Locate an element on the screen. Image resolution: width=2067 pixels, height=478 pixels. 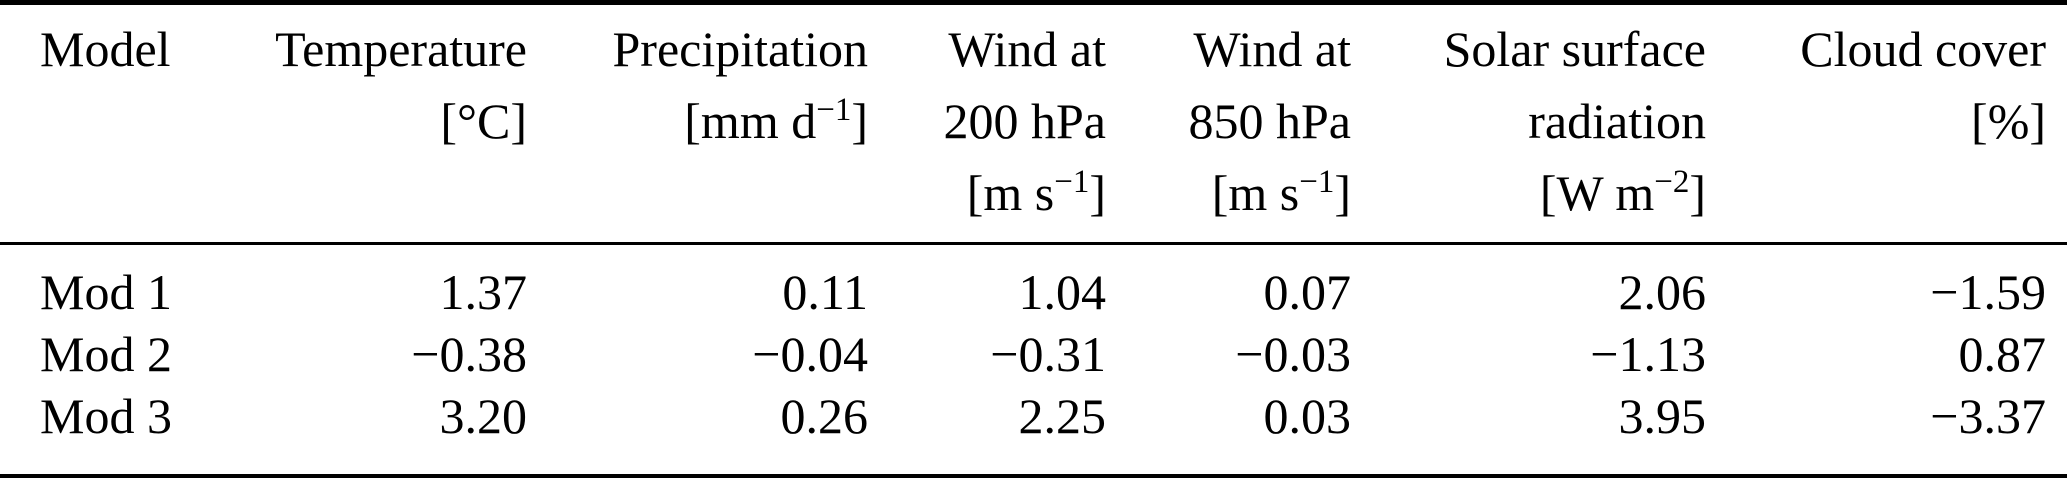
cell-solar-radiation: −1.13 is located at coordinates (1648, 354).